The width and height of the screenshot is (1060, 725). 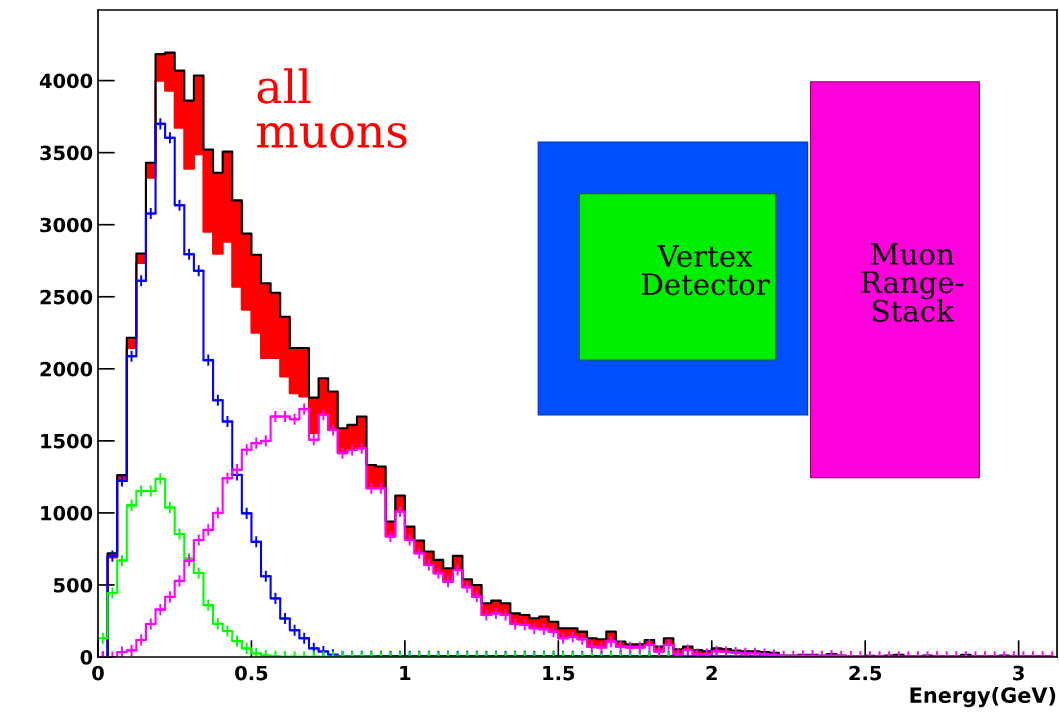 What do you see at coordinates (86, 657) in the screenshot?
I see `y-tick-label: 0` at bounding box center [86, 657].